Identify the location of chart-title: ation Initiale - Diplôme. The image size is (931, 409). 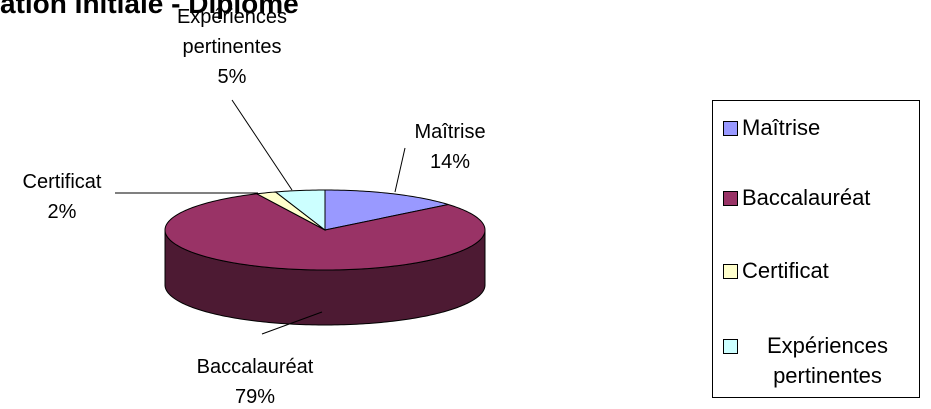
(149, 9).